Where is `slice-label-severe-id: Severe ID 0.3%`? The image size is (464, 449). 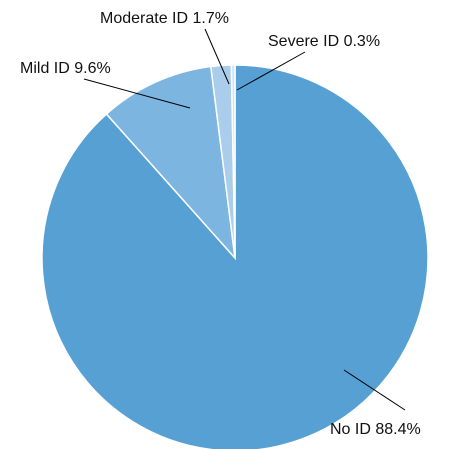
slice-label-severe-id: Severe ID 0.3% is located at coordinates (324, 41).